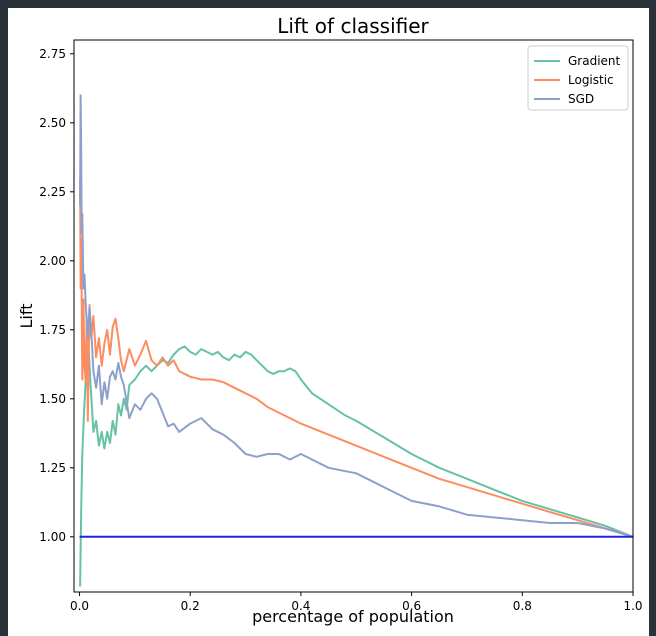 This screenshot has height=636, width=656. I want to click on chart-title: Lift of classifier, so click(353, 26).